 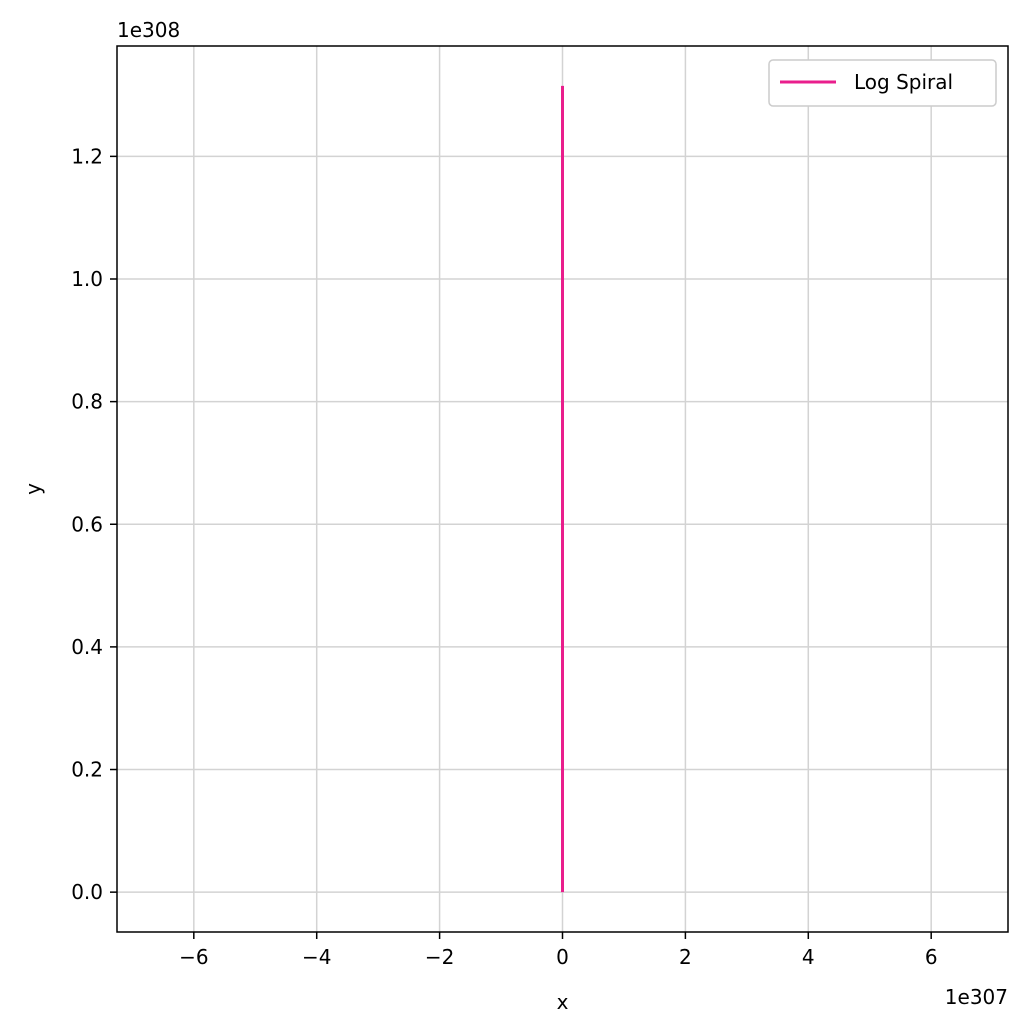 I want to click on x-tick-label: 4, so click(x=808, y=957).